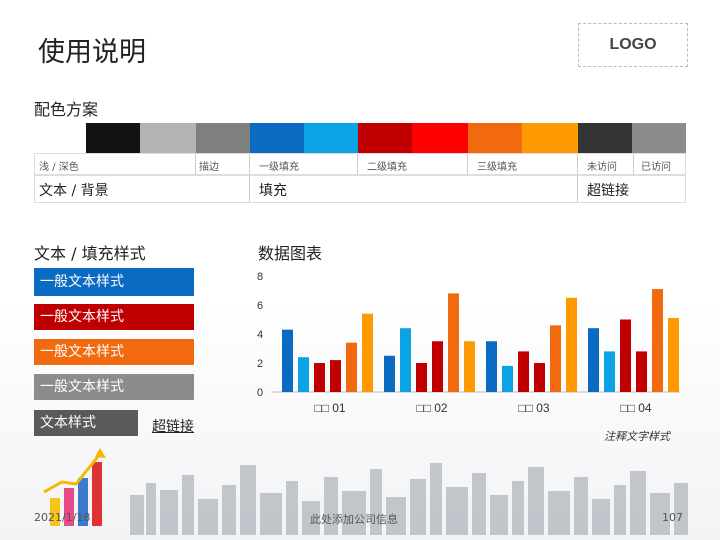 This screenshot has width=720, height=540. I want to click on swatch-dark-gray, so click(605, 138).